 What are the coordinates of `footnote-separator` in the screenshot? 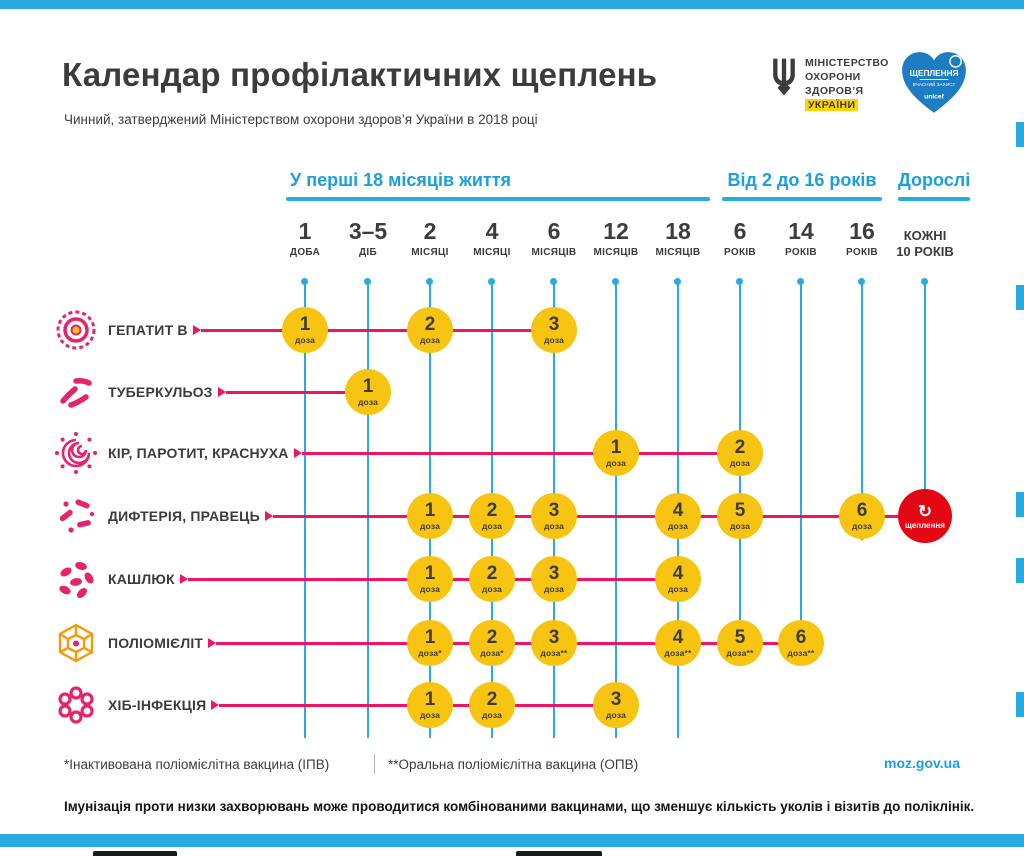 It's located at (374, 764).